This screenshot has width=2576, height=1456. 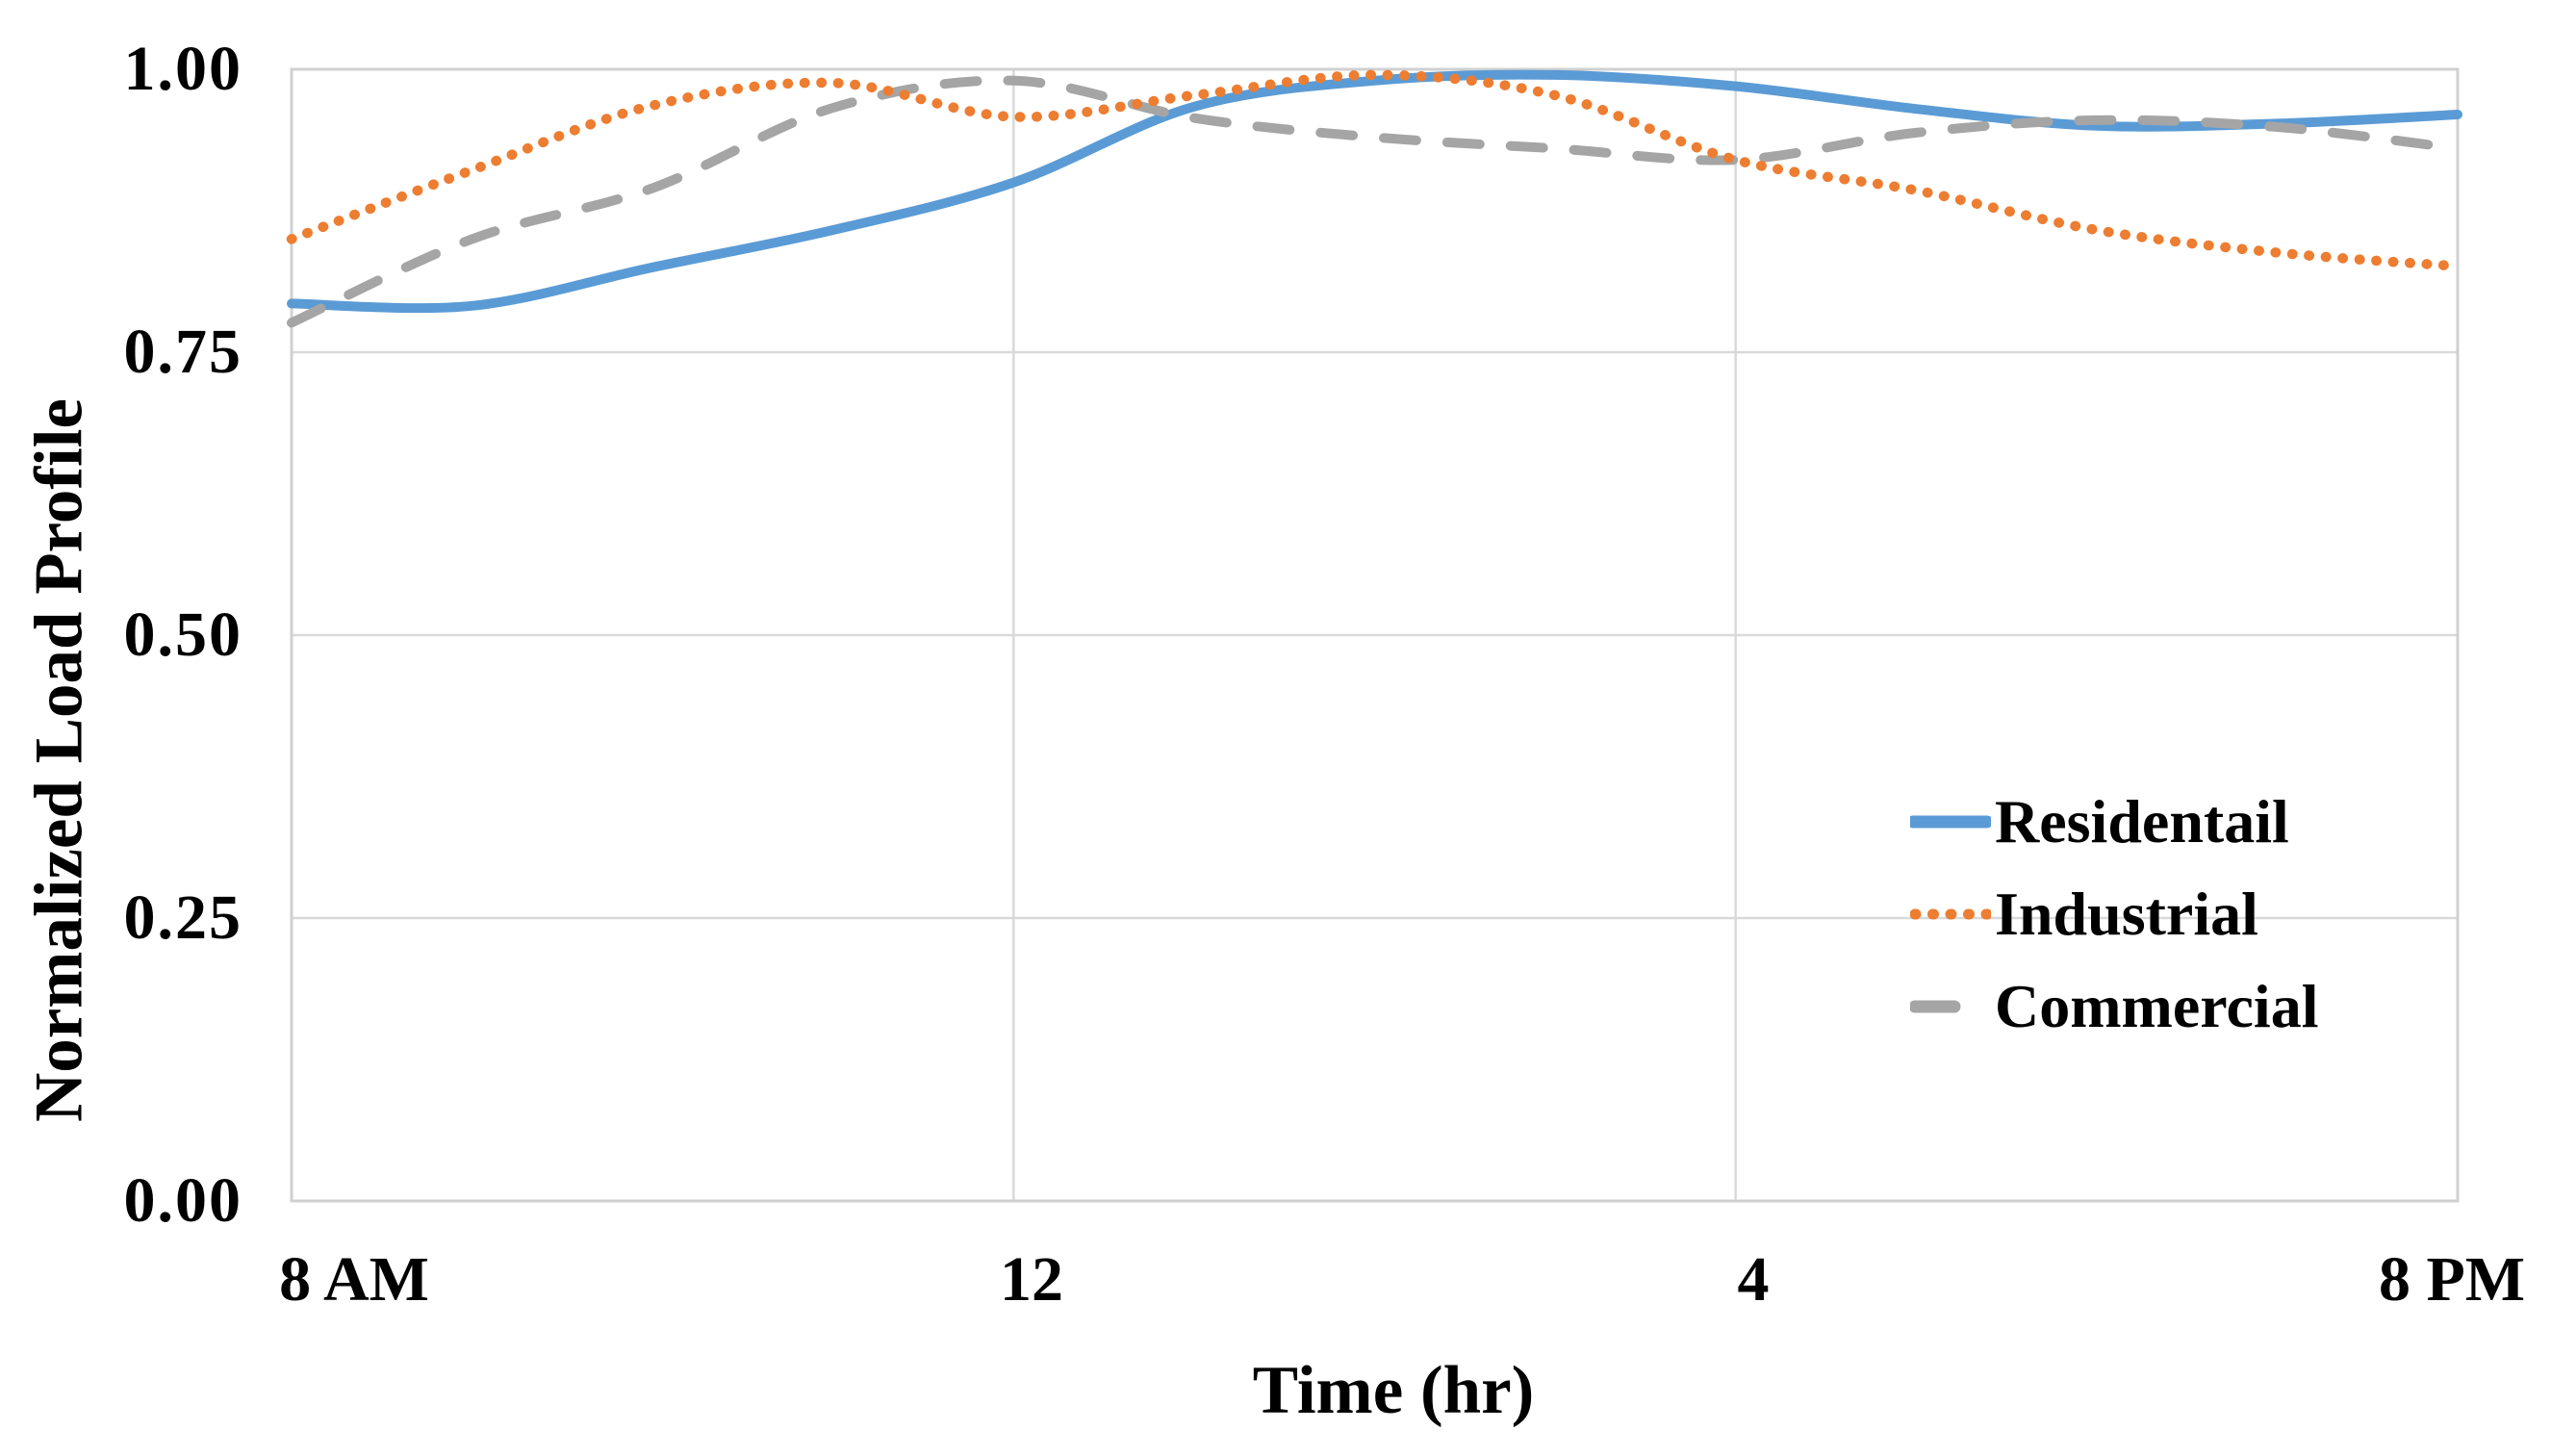 I want to click on chart-legend: Residentail Industrial Commercial, so click(x=2114, y=914).